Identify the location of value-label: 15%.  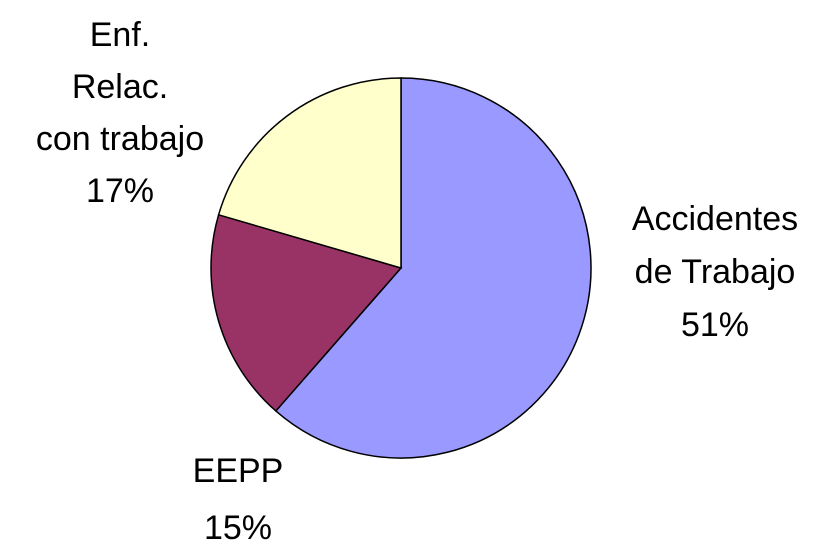
(238, 528).